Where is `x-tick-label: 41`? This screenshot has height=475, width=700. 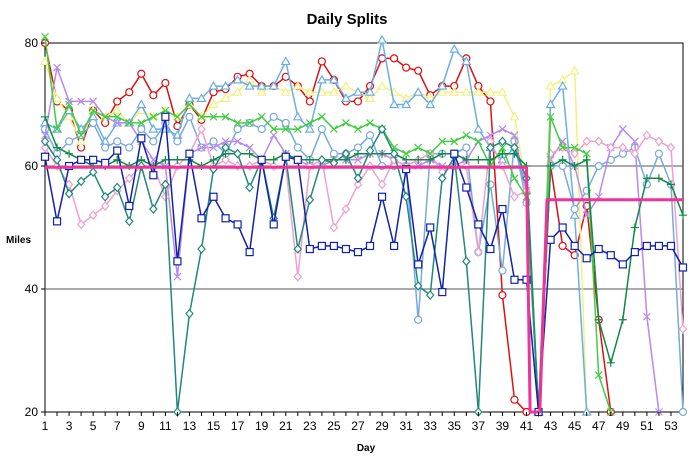
x-tick-label: 41 is located at coordinates (527, 426).